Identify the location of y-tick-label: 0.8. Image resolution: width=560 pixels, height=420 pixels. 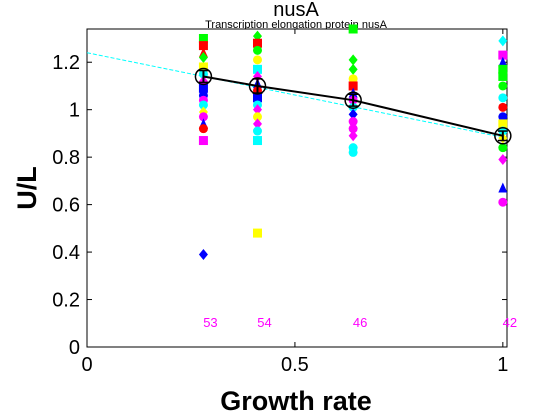
(66, 158).